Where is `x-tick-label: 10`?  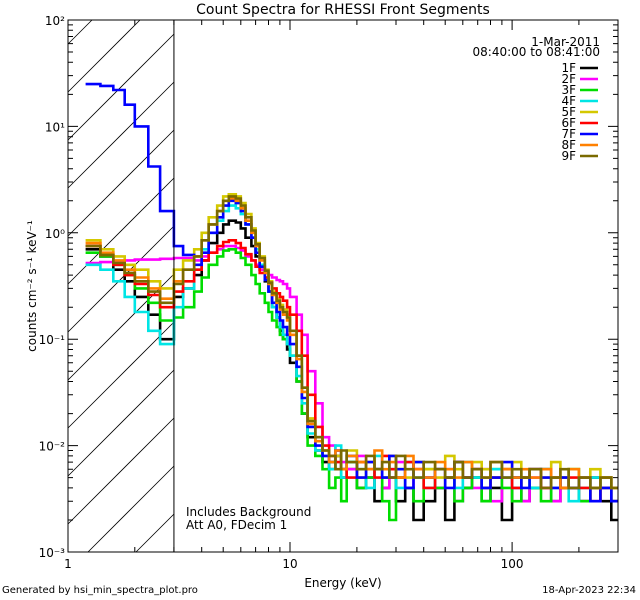 x-tick-label: 10 is located at coordinates (289, 564).